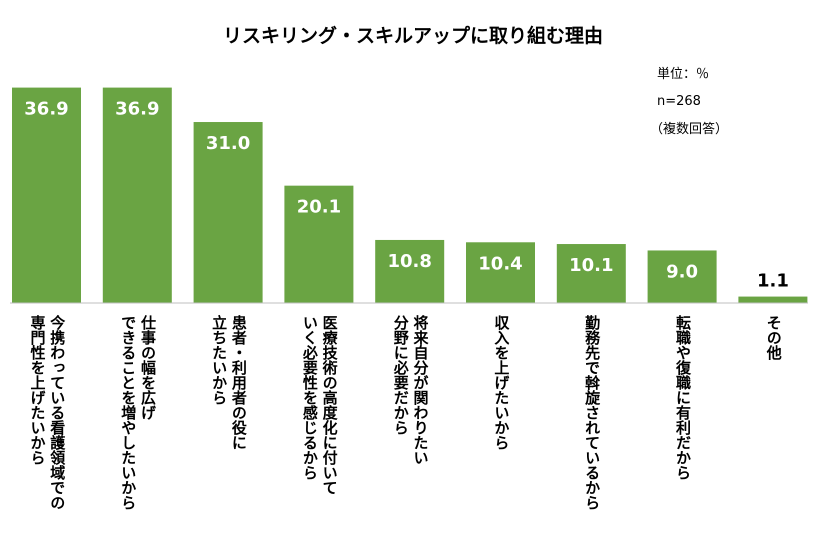 This screenshot has width=826, height=548. I want to click on category-label-5: 将来自分が関わりたい 分野に必要だから, so click(409, 430).